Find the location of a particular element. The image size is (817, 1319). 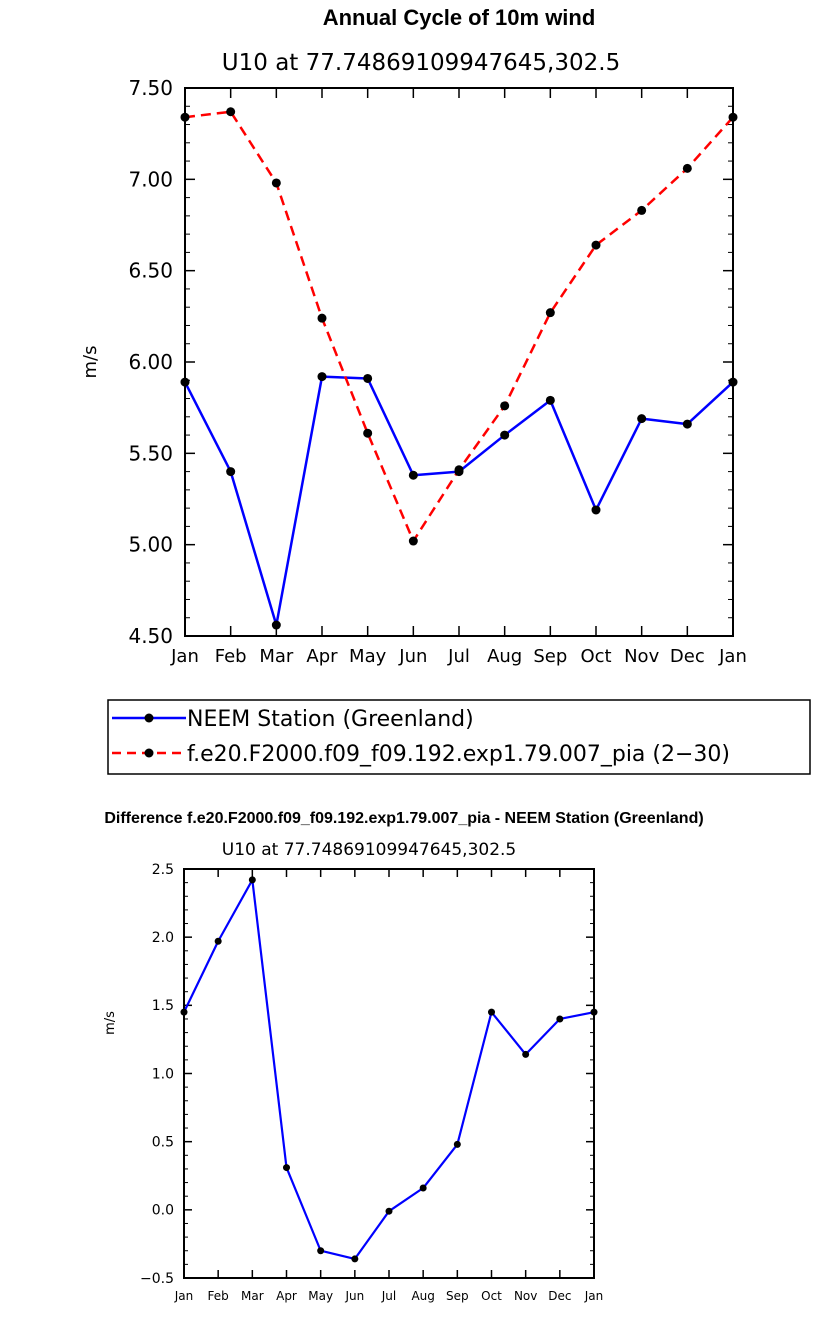

chart-title: Annual Cycle of 10m wind is located at coordinates (459, 17).